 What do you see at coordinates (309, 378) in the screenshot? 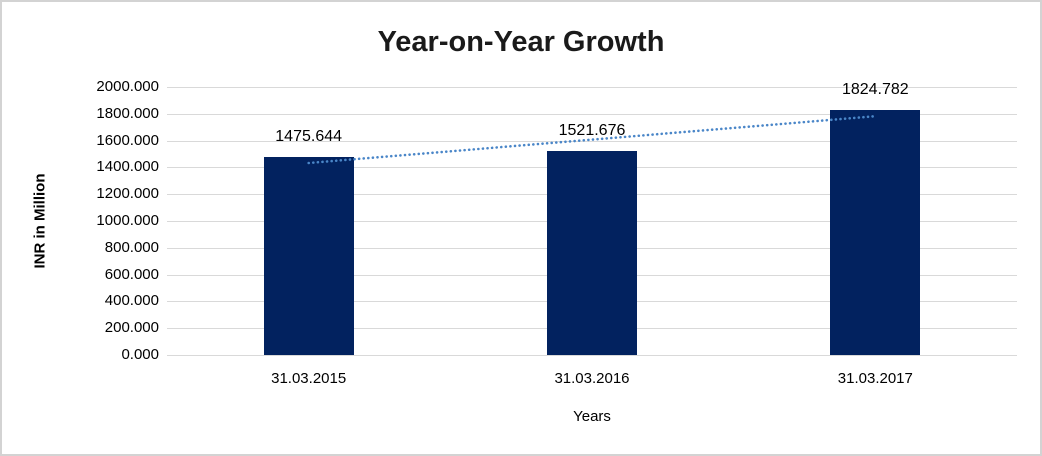
I see `x-axis-tick-label: 31.03.2015` at bounding box center [309, 378].